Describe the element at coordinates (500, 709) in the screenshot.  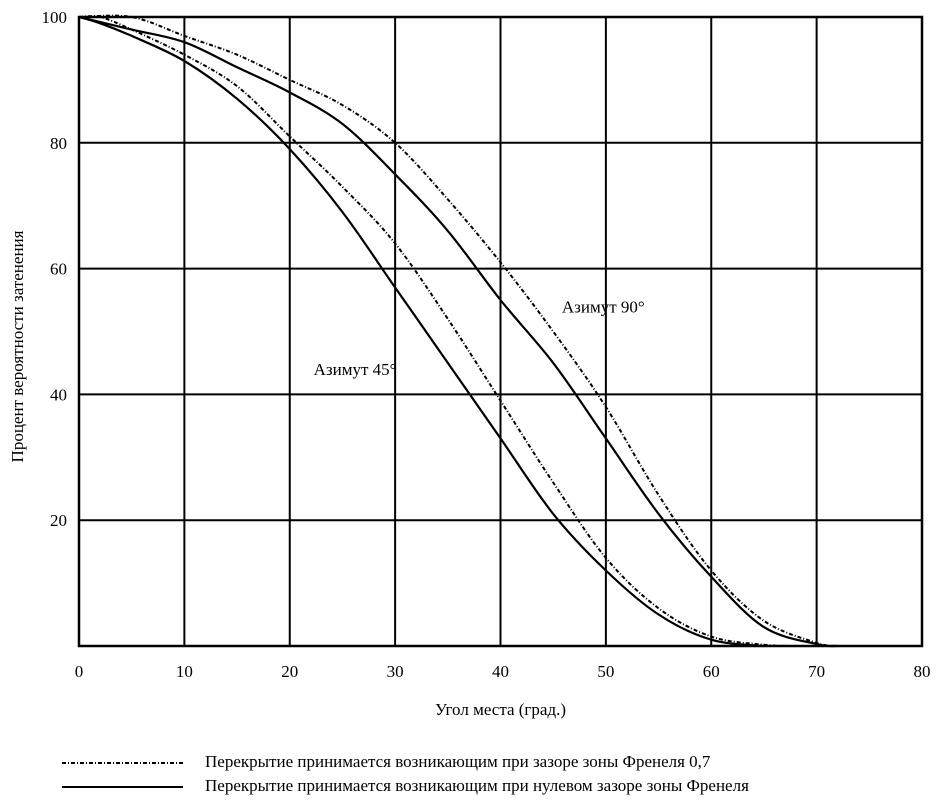
I see `x-axis-title: Угол места (град.)` at that location.